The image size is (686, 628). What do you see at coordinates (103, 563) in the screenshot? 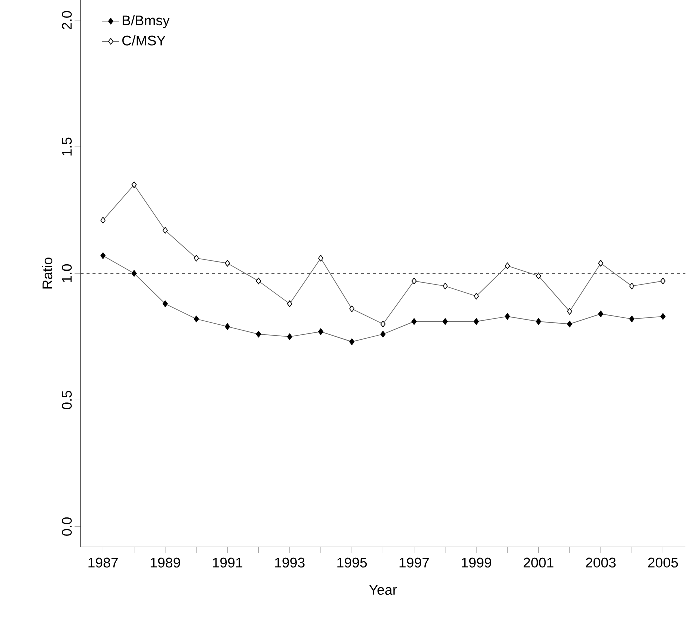
I see `x-tick-label: 1987` at bounding box center [103, 563].